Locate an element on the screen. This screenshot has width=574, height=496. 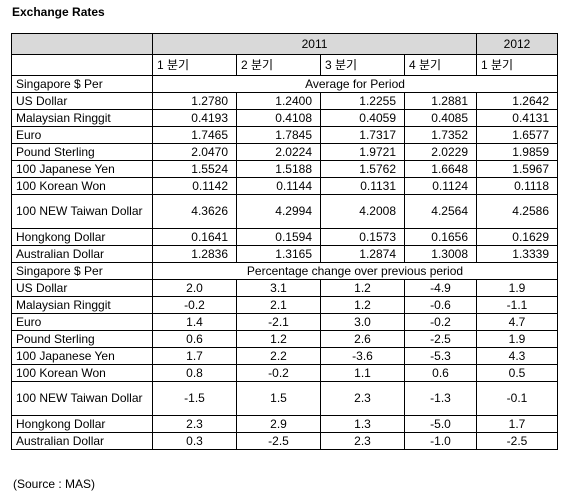
rate-value: -1.1 is located at coordinates (517, 305).